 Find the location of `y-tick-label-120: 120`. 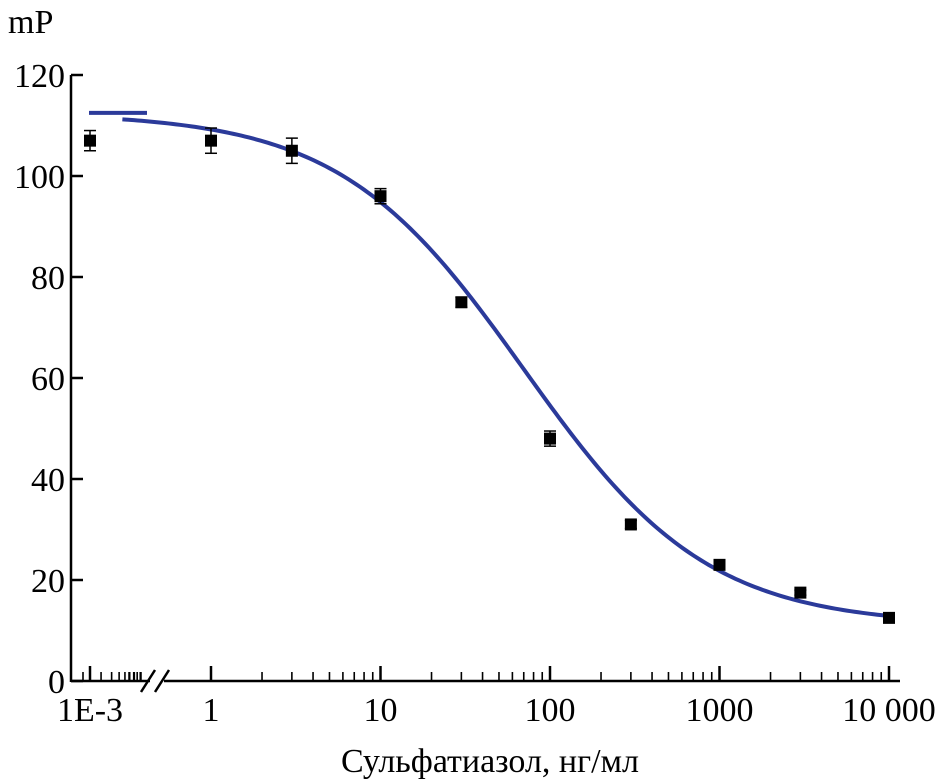

y-tick-label-120: 120 is located at coordinates (39, 76).